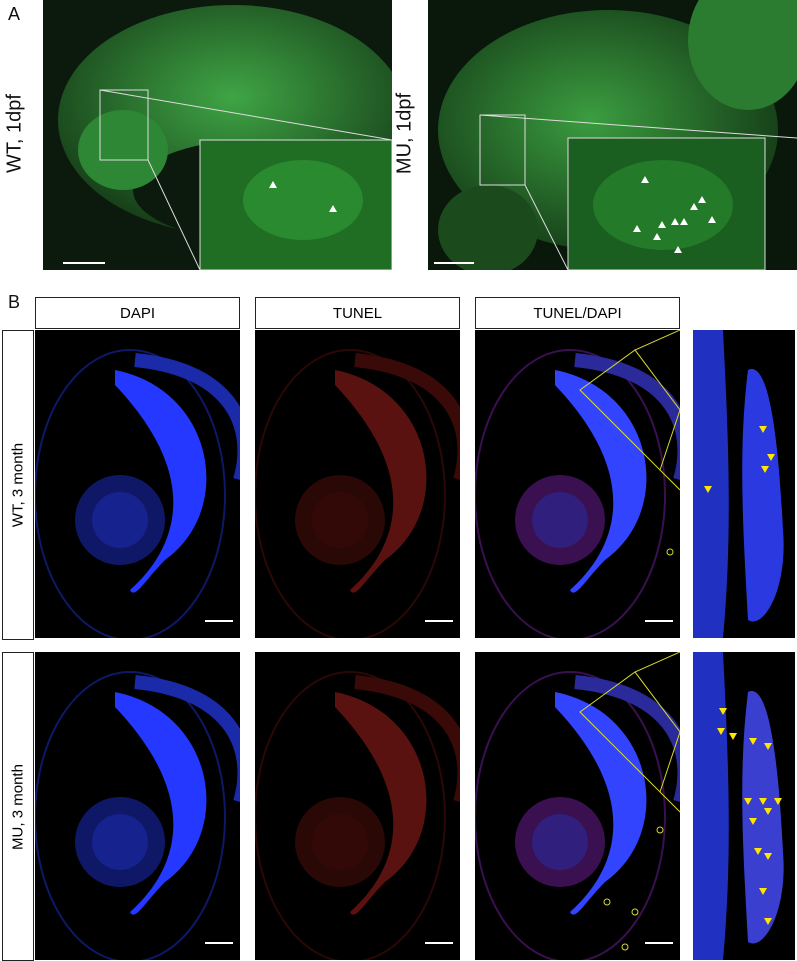 This screenshot has height=961, width=797. I want to click on column-header-tunel-dapi: TUNEL/DAPI, so click(577, 313).